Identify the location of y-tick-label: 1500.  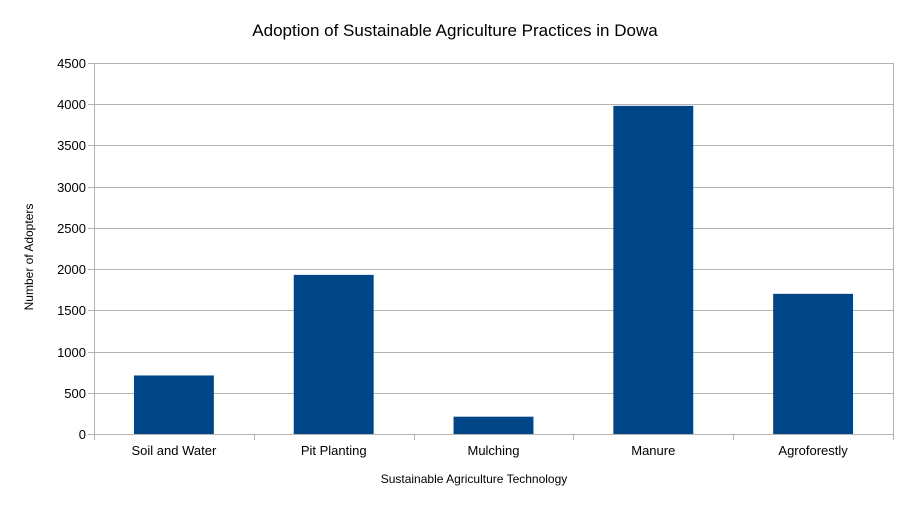
(71, 310).